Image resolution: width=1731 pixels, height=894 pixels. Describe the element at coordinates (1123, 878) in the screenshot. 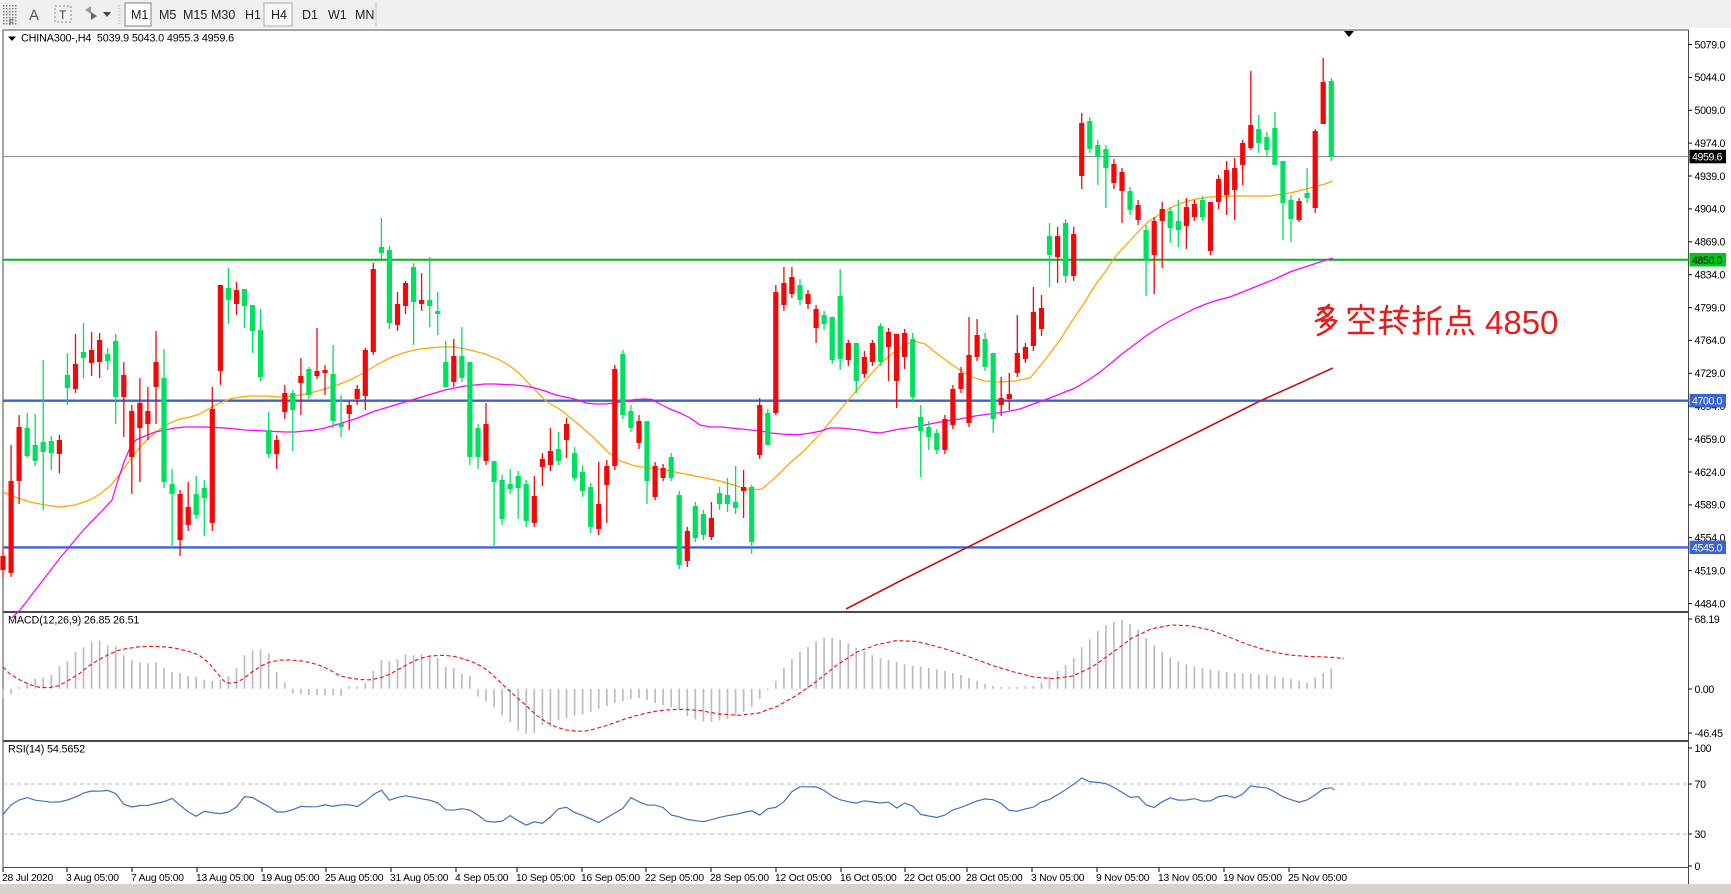

I see `svg-text: 9 Nov 05:00` at that location.